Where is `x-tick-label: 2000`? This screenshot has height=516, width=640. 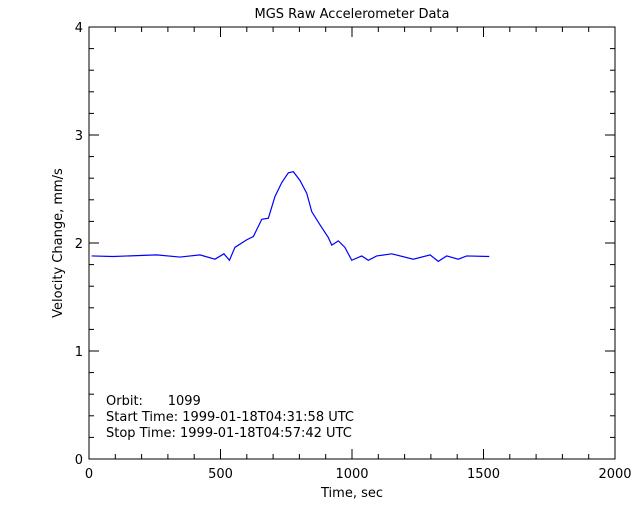 x-tick-label: 2000 is located at coordinates (614, 474).